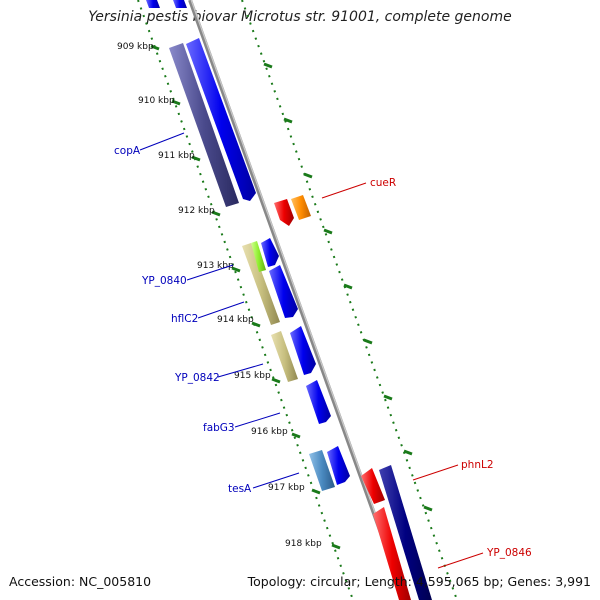 This screenshot has height=600, width=600. I want to click on gene-label-fabG3: fabG3, so click(219, 428).